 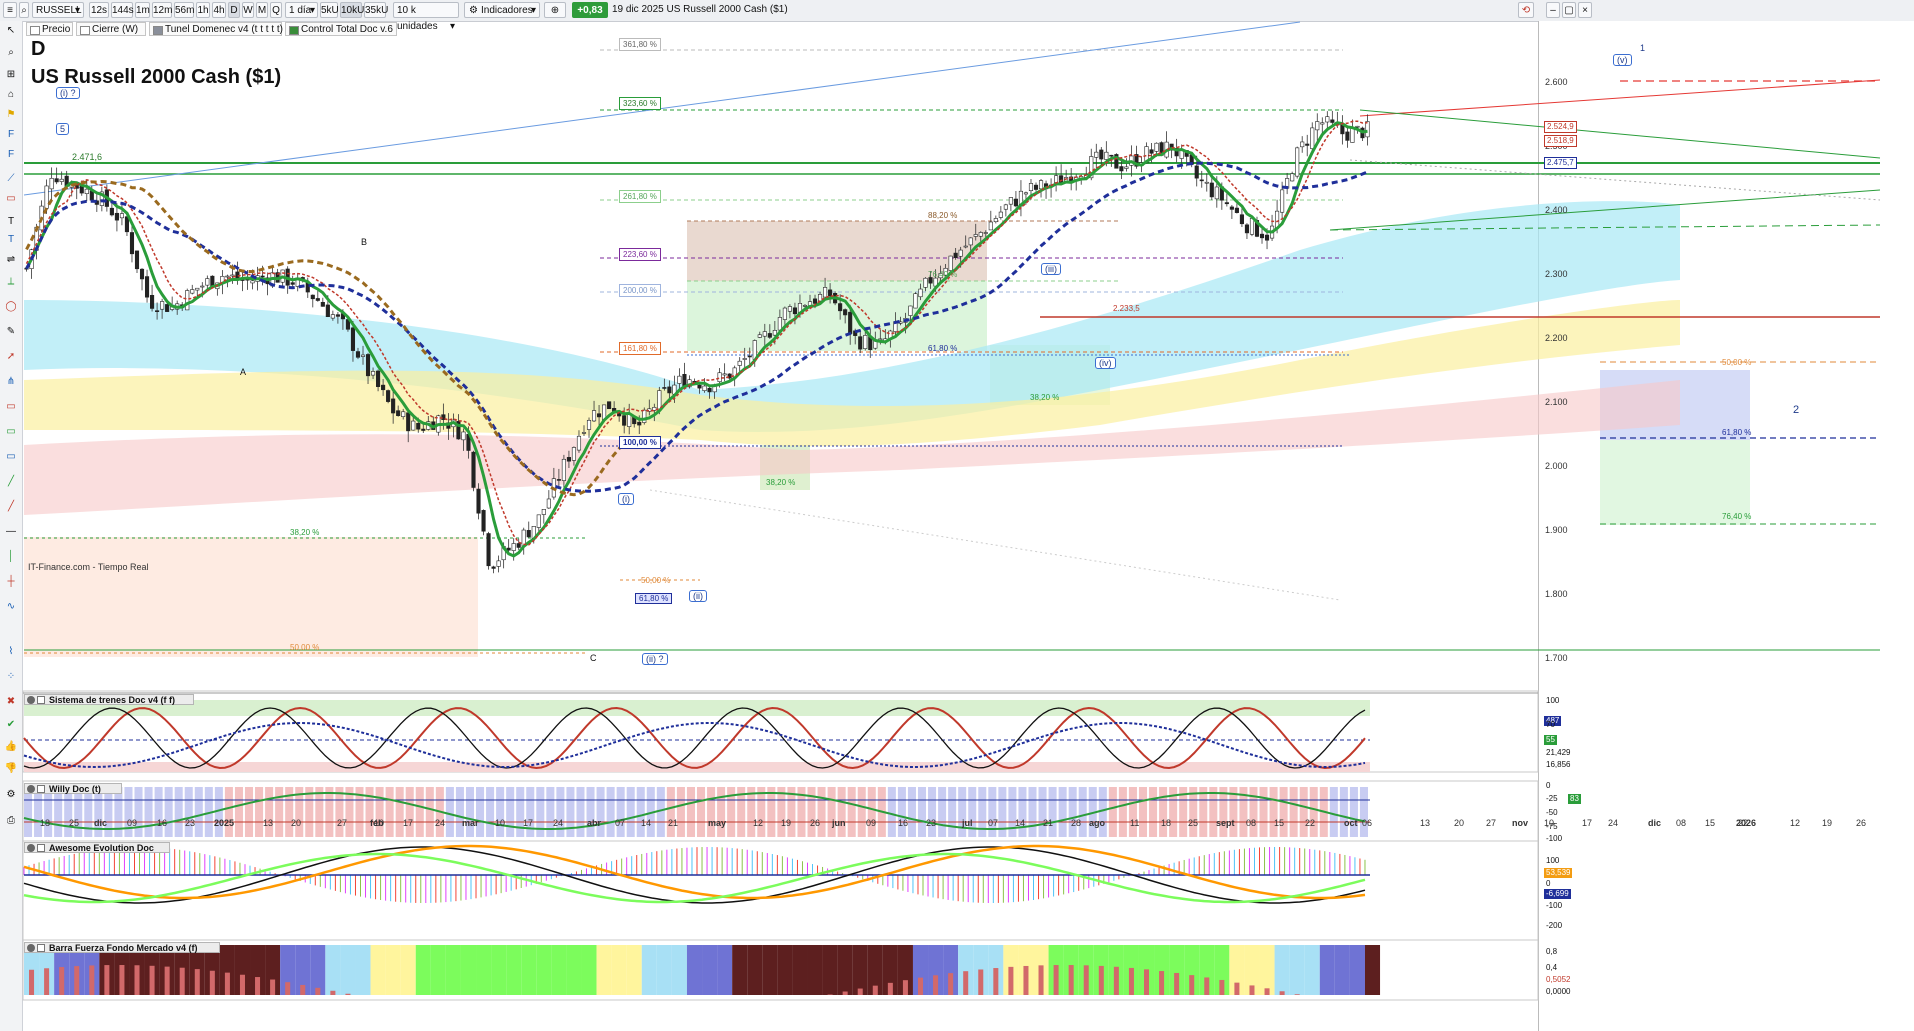 I want to click on indicators-button: ⚙ Indicadores ▾, so click(x=502, y=10).